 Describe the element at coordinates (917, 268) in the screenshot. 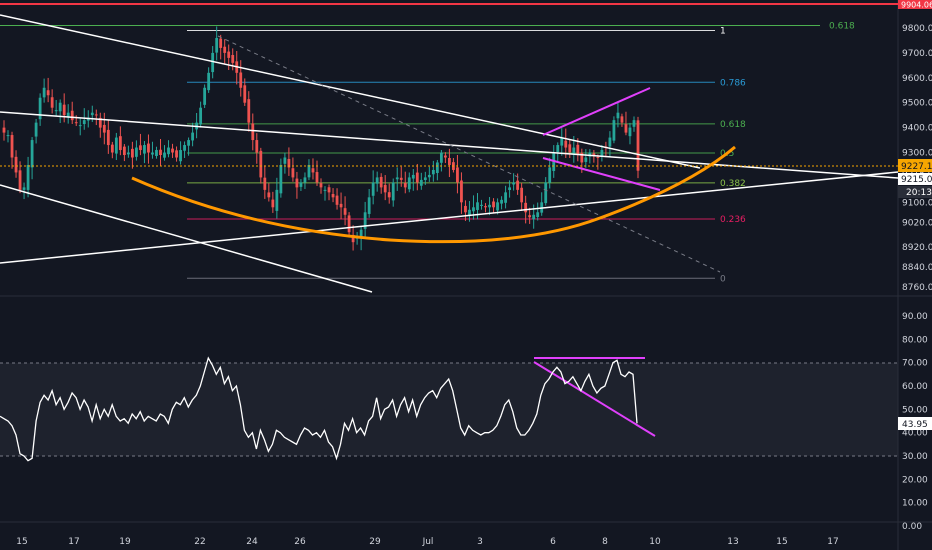

I see `price-tick-label: 8840.00` at that location.